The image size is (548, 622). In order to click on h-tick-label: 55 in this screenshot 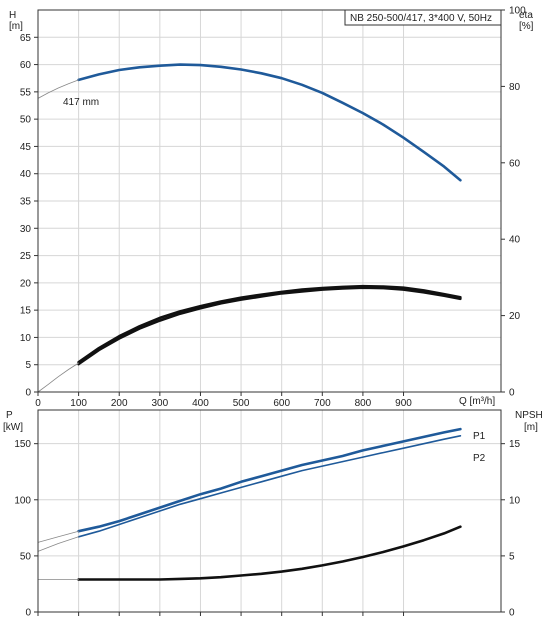, I will do `click(26, 92)`.